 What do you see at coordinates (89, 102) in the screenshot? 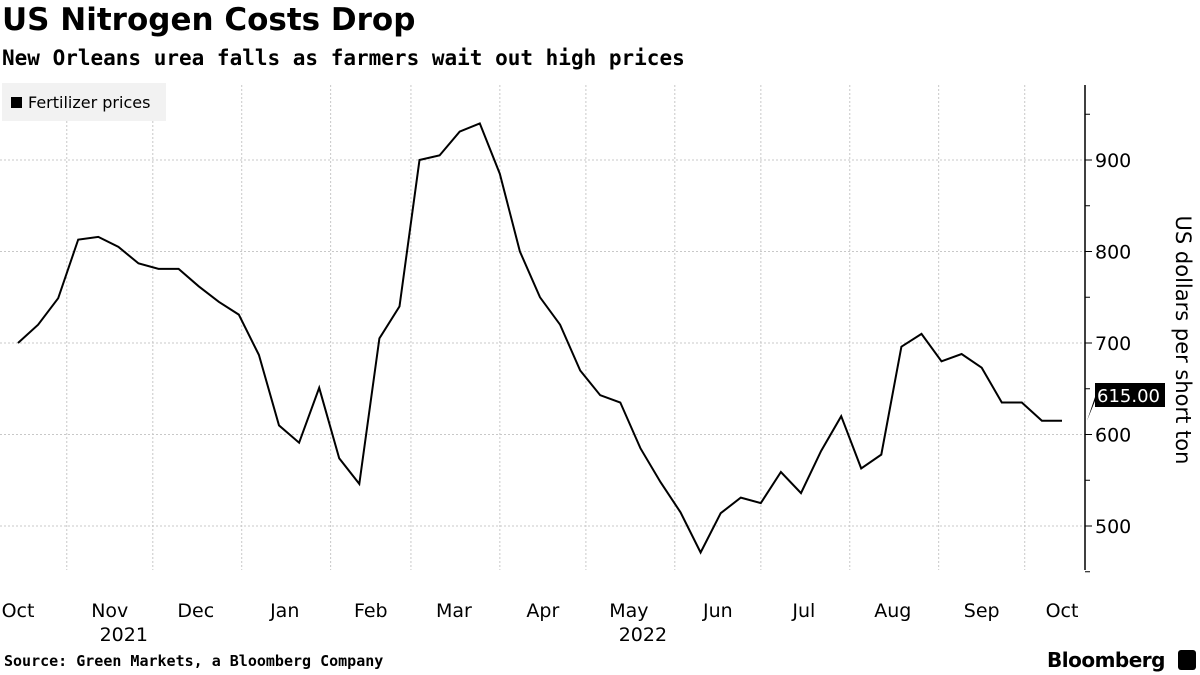
I see `legend-label: Fertilizer prices` at bounding box center [89, 102].